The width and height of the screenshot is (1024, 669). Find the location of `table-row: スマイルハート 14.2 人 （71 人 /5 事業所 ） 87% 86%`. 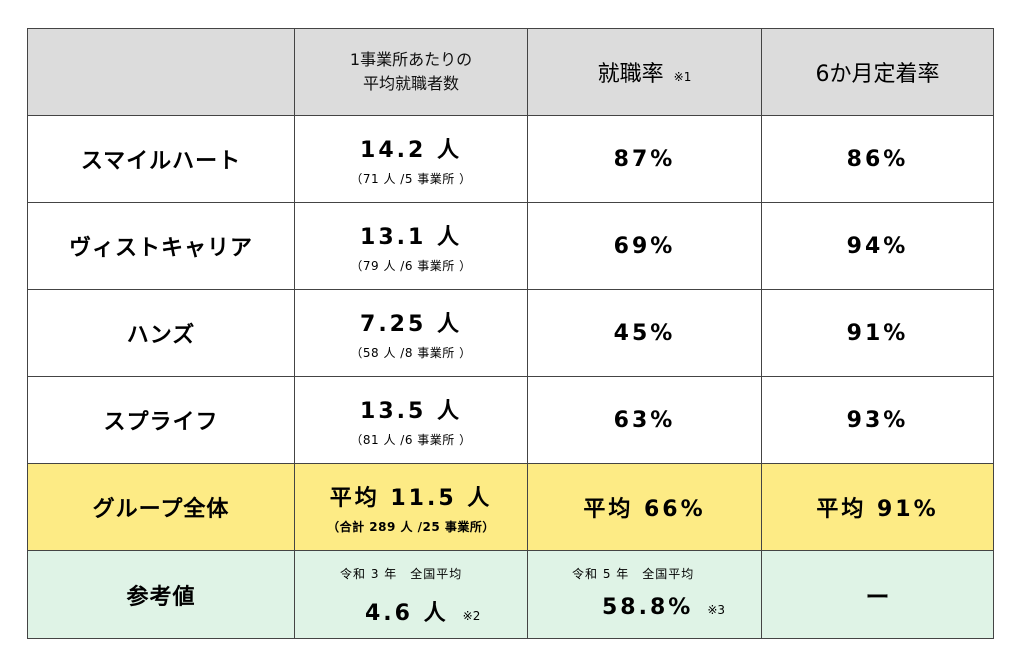

table-row: スマイルハート 14.2 人 （71 人 /5 事業所 ） 87% 86% is located at coordinates (510, 159).